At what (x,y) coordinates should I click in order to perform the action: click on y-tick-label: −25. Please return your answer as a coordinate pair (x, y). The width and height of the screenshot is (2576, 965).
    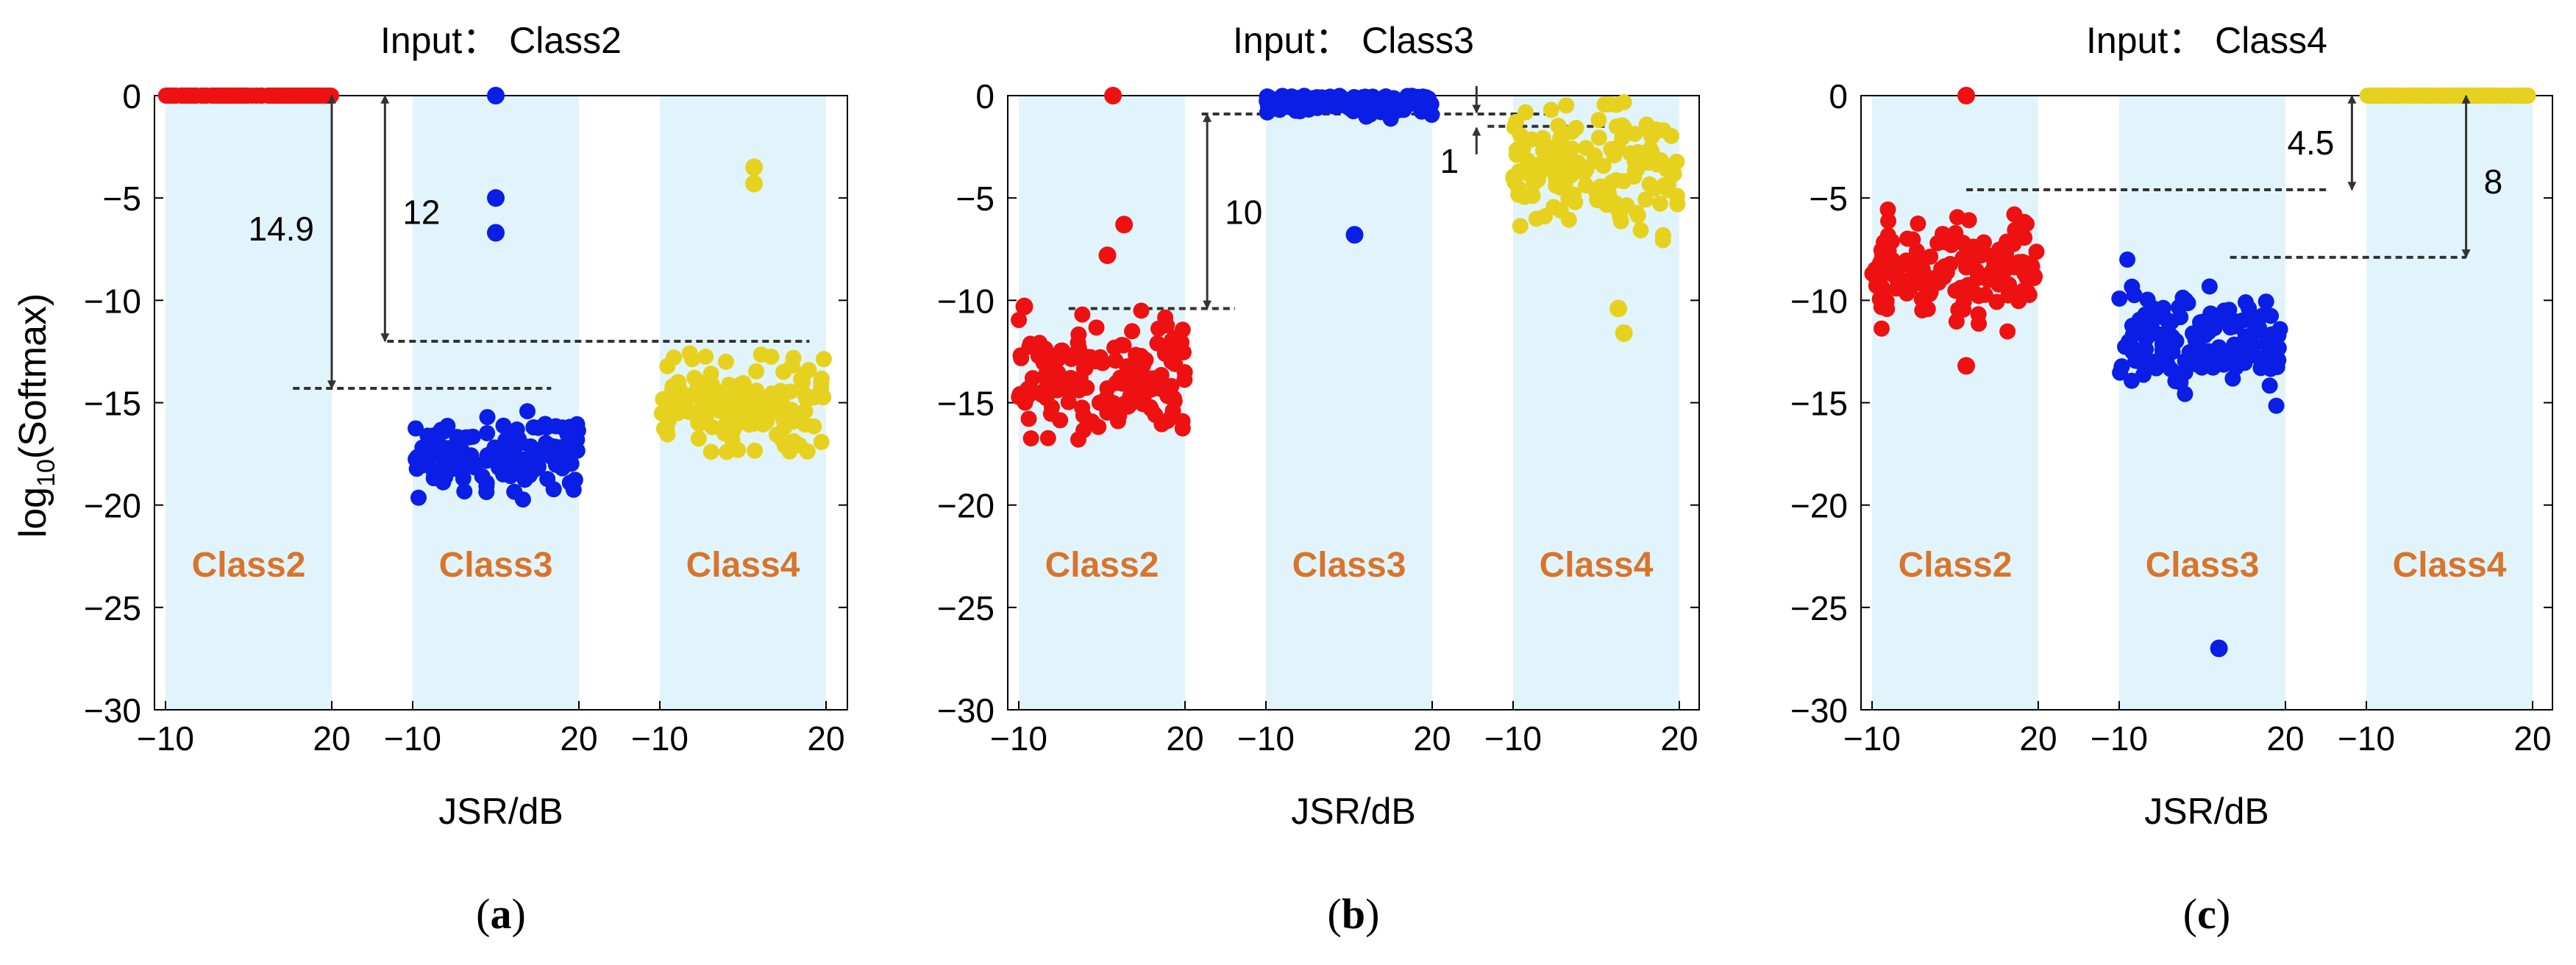
    Looking at the image, I should click on (1819, 608).